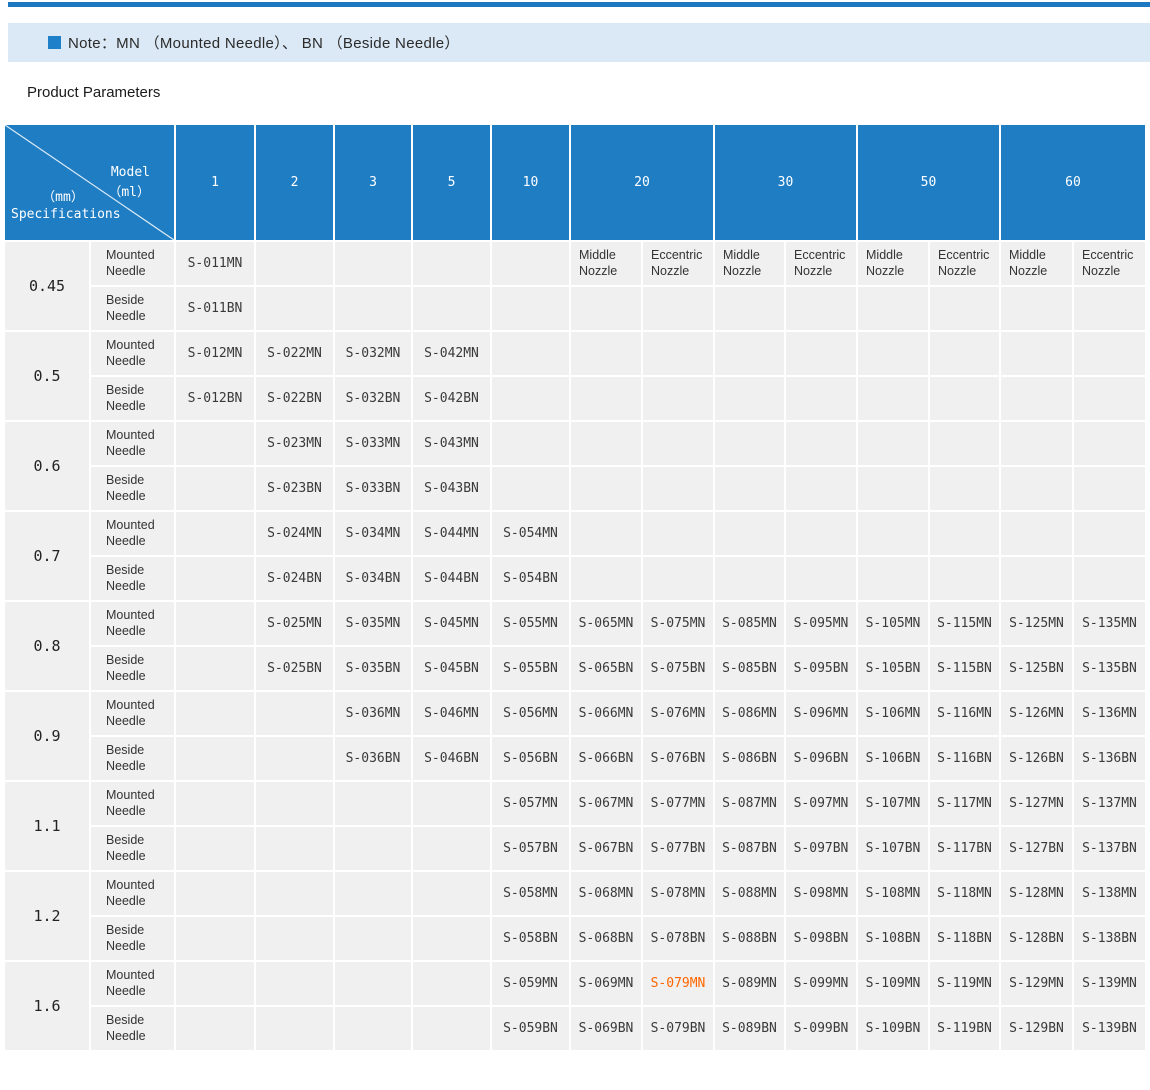 The width and height of the screenshot is (1150, 1090). I want to click on model-cell: S-057BN, so click(531, 849).